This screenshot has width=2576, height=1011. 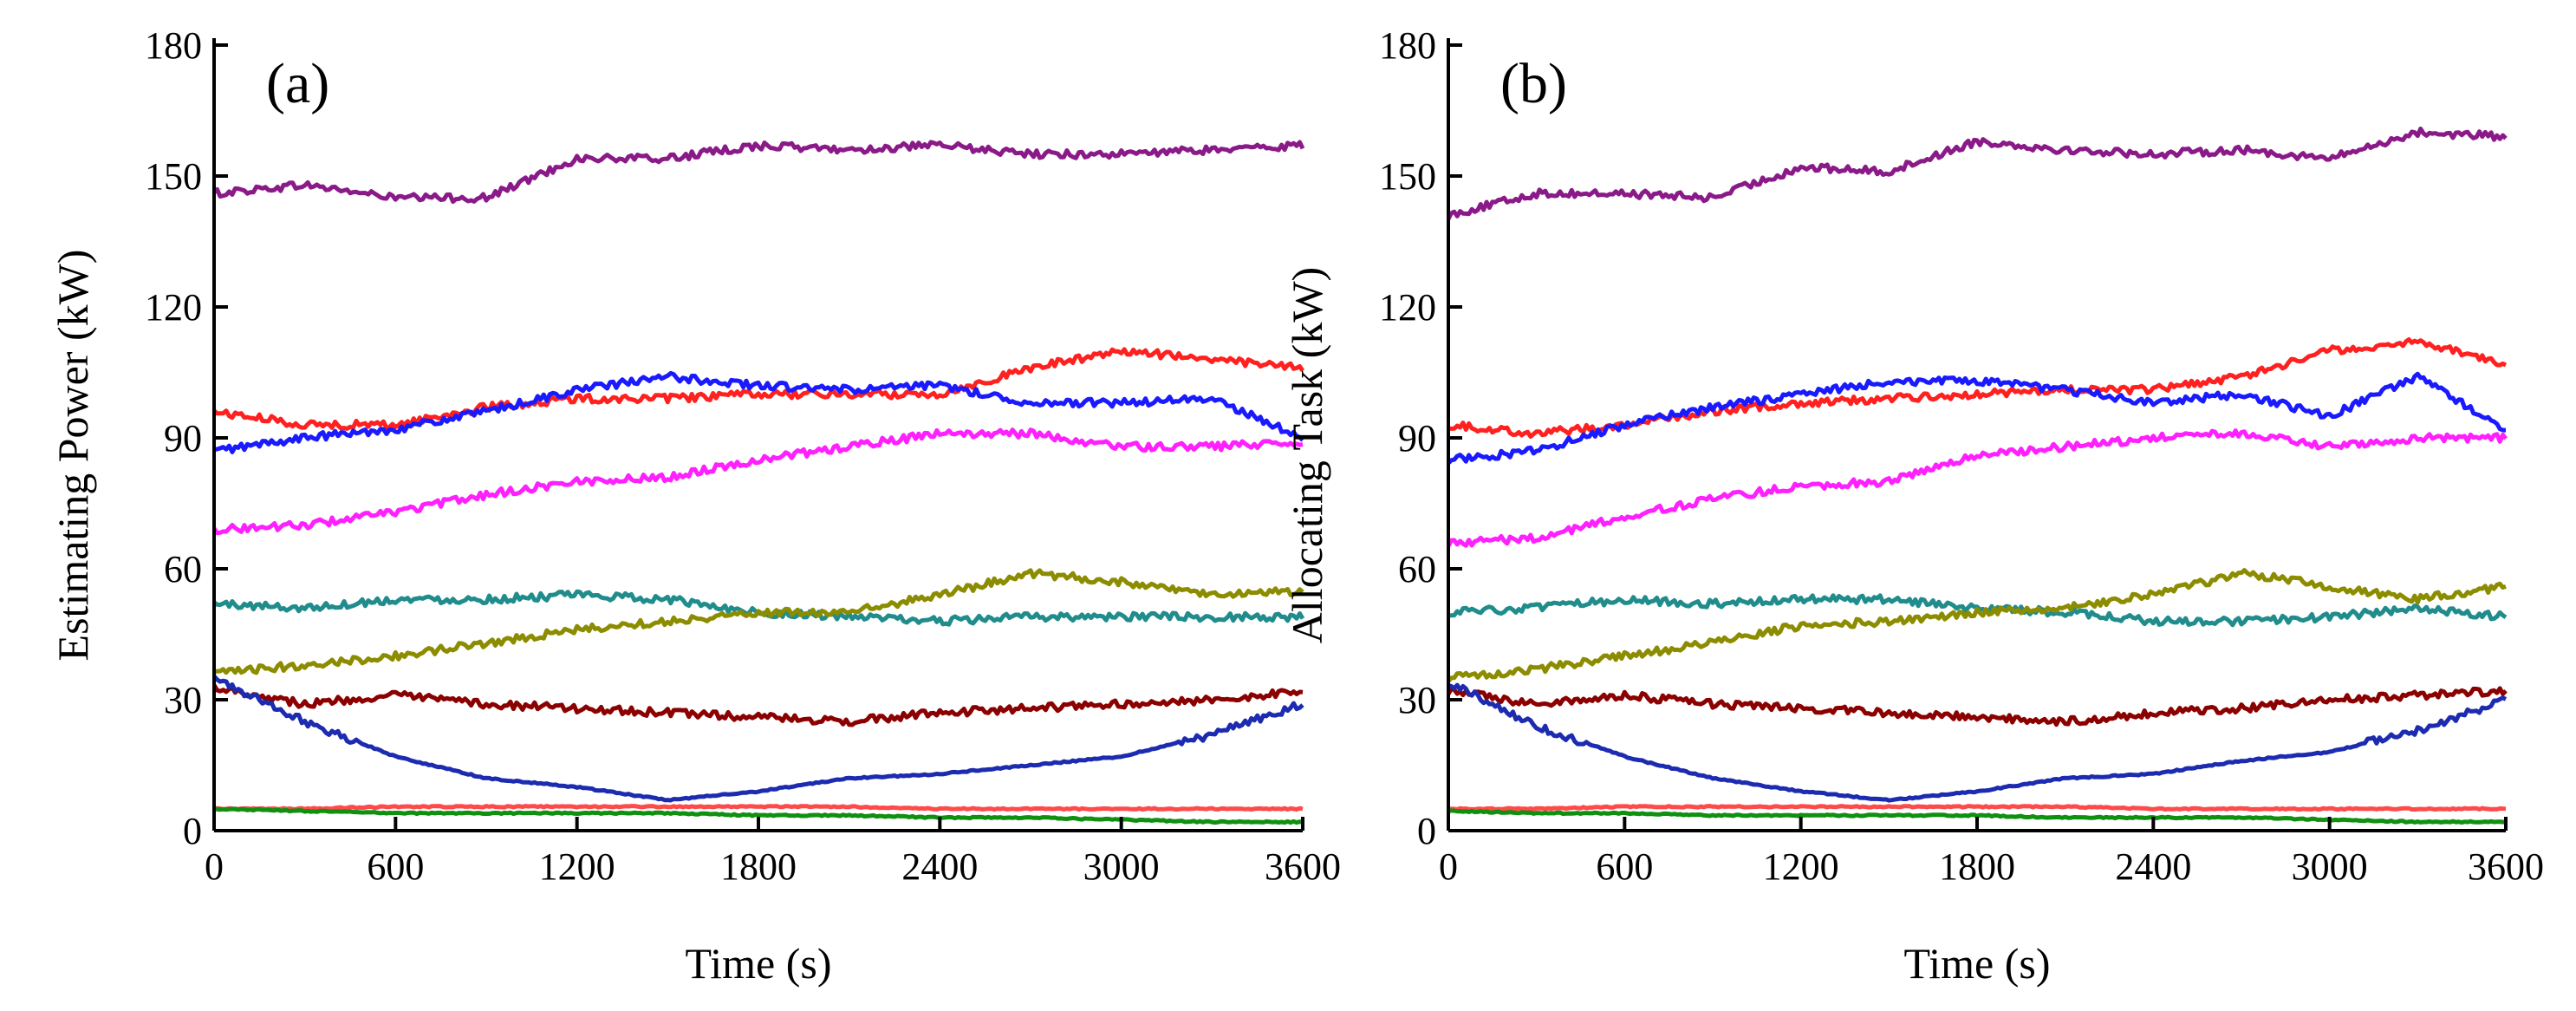 What do you see at coordinates (73, 456) in the screenshot?
I see `y-axis-title: Estimating Power (kW)` at bounding box center [73, 456].